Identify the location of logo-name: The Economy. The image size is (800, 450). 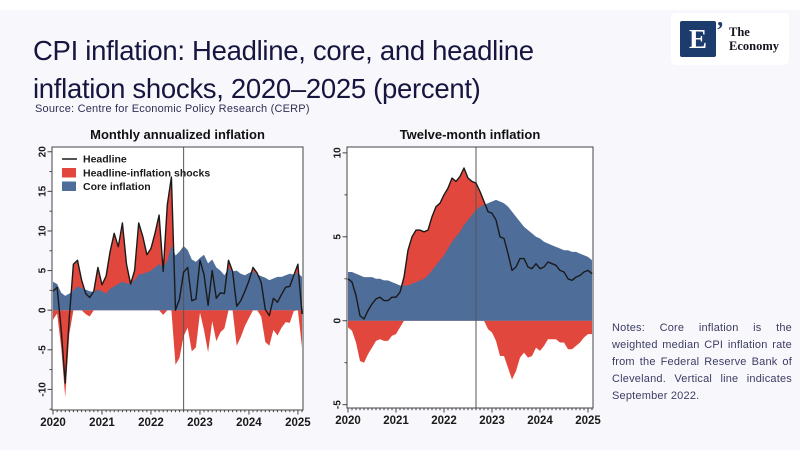
(754, 39).